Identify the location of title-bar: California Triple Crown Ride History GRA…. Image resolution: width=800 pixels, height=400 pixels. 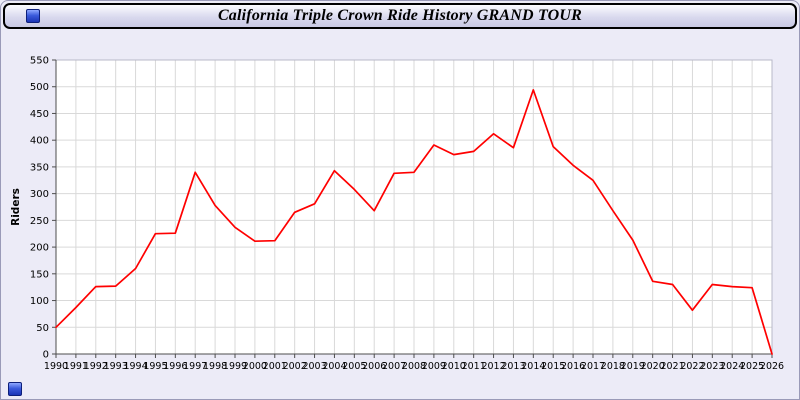
(400, 16).